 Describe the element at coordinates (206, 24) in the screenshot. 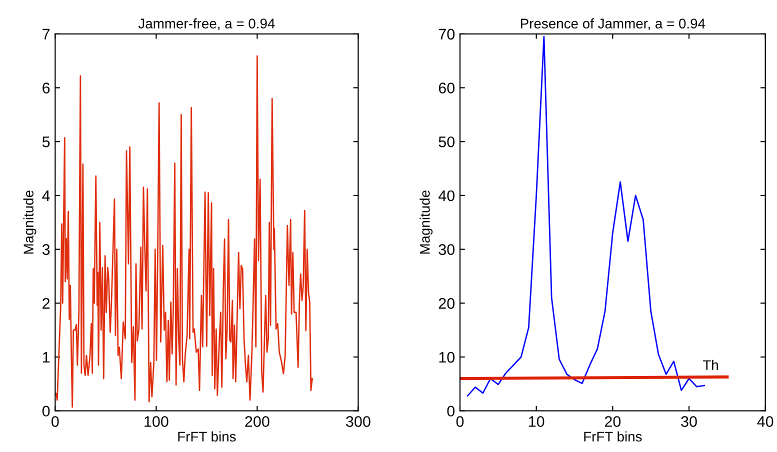

I see `chart-title: Jammer-free, a = 0.94` at that location.